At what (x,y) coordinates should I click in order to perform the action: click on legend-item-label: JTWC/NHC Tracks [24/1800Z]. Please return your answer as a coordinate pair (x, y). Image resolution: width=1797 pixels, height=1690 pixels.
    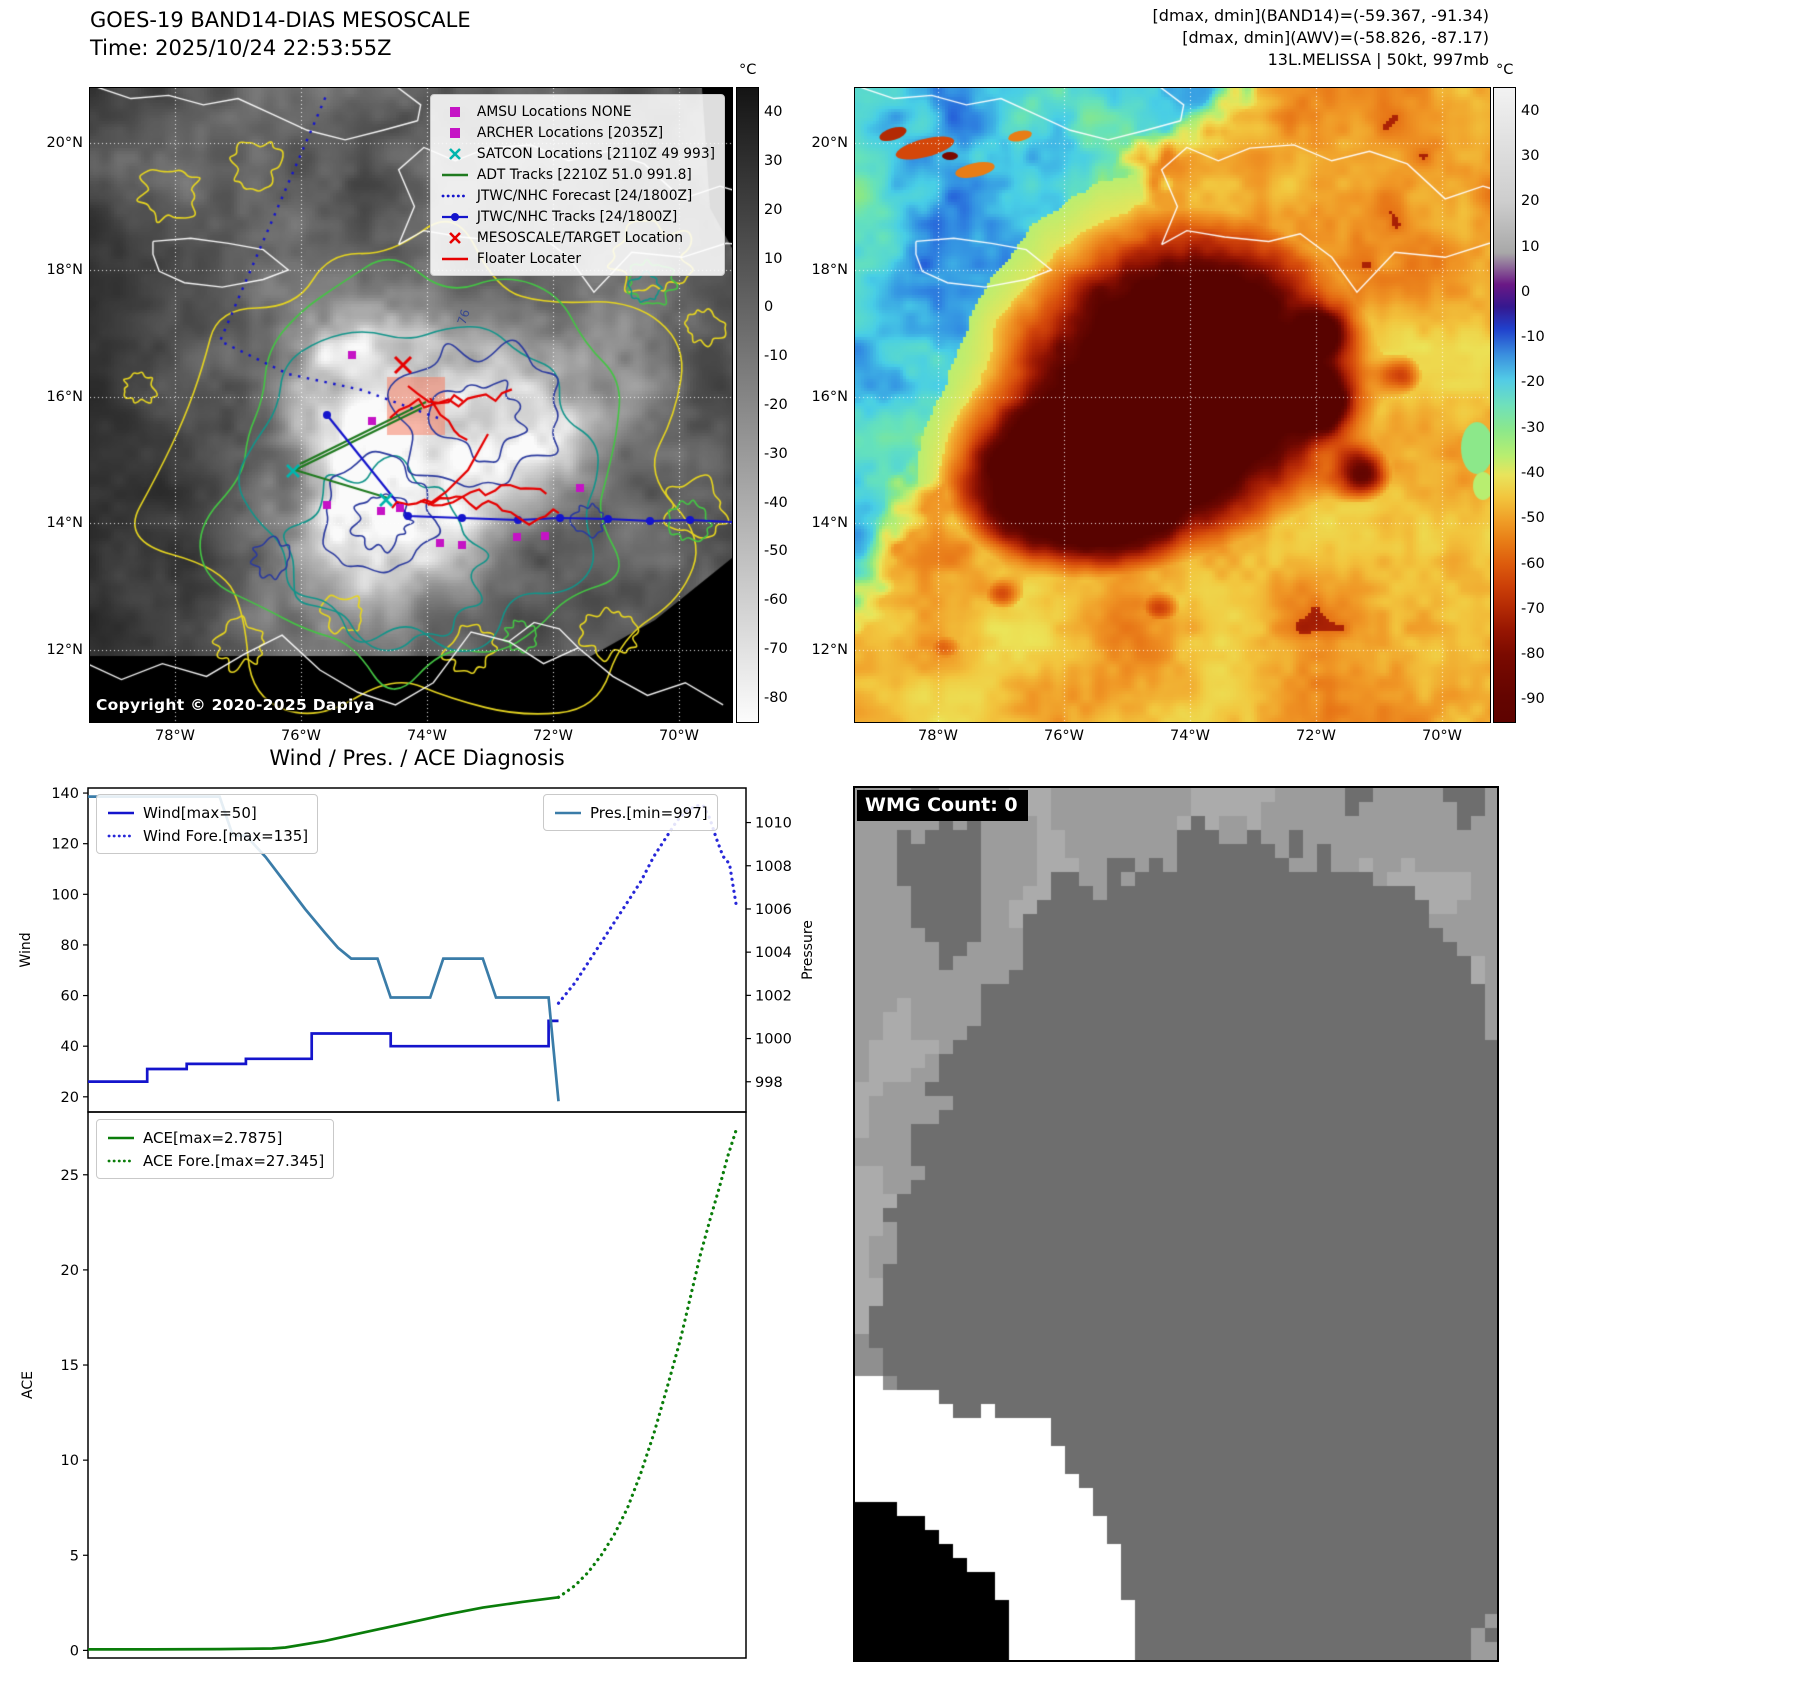
    Looking at the image, I should click on (577, 216).